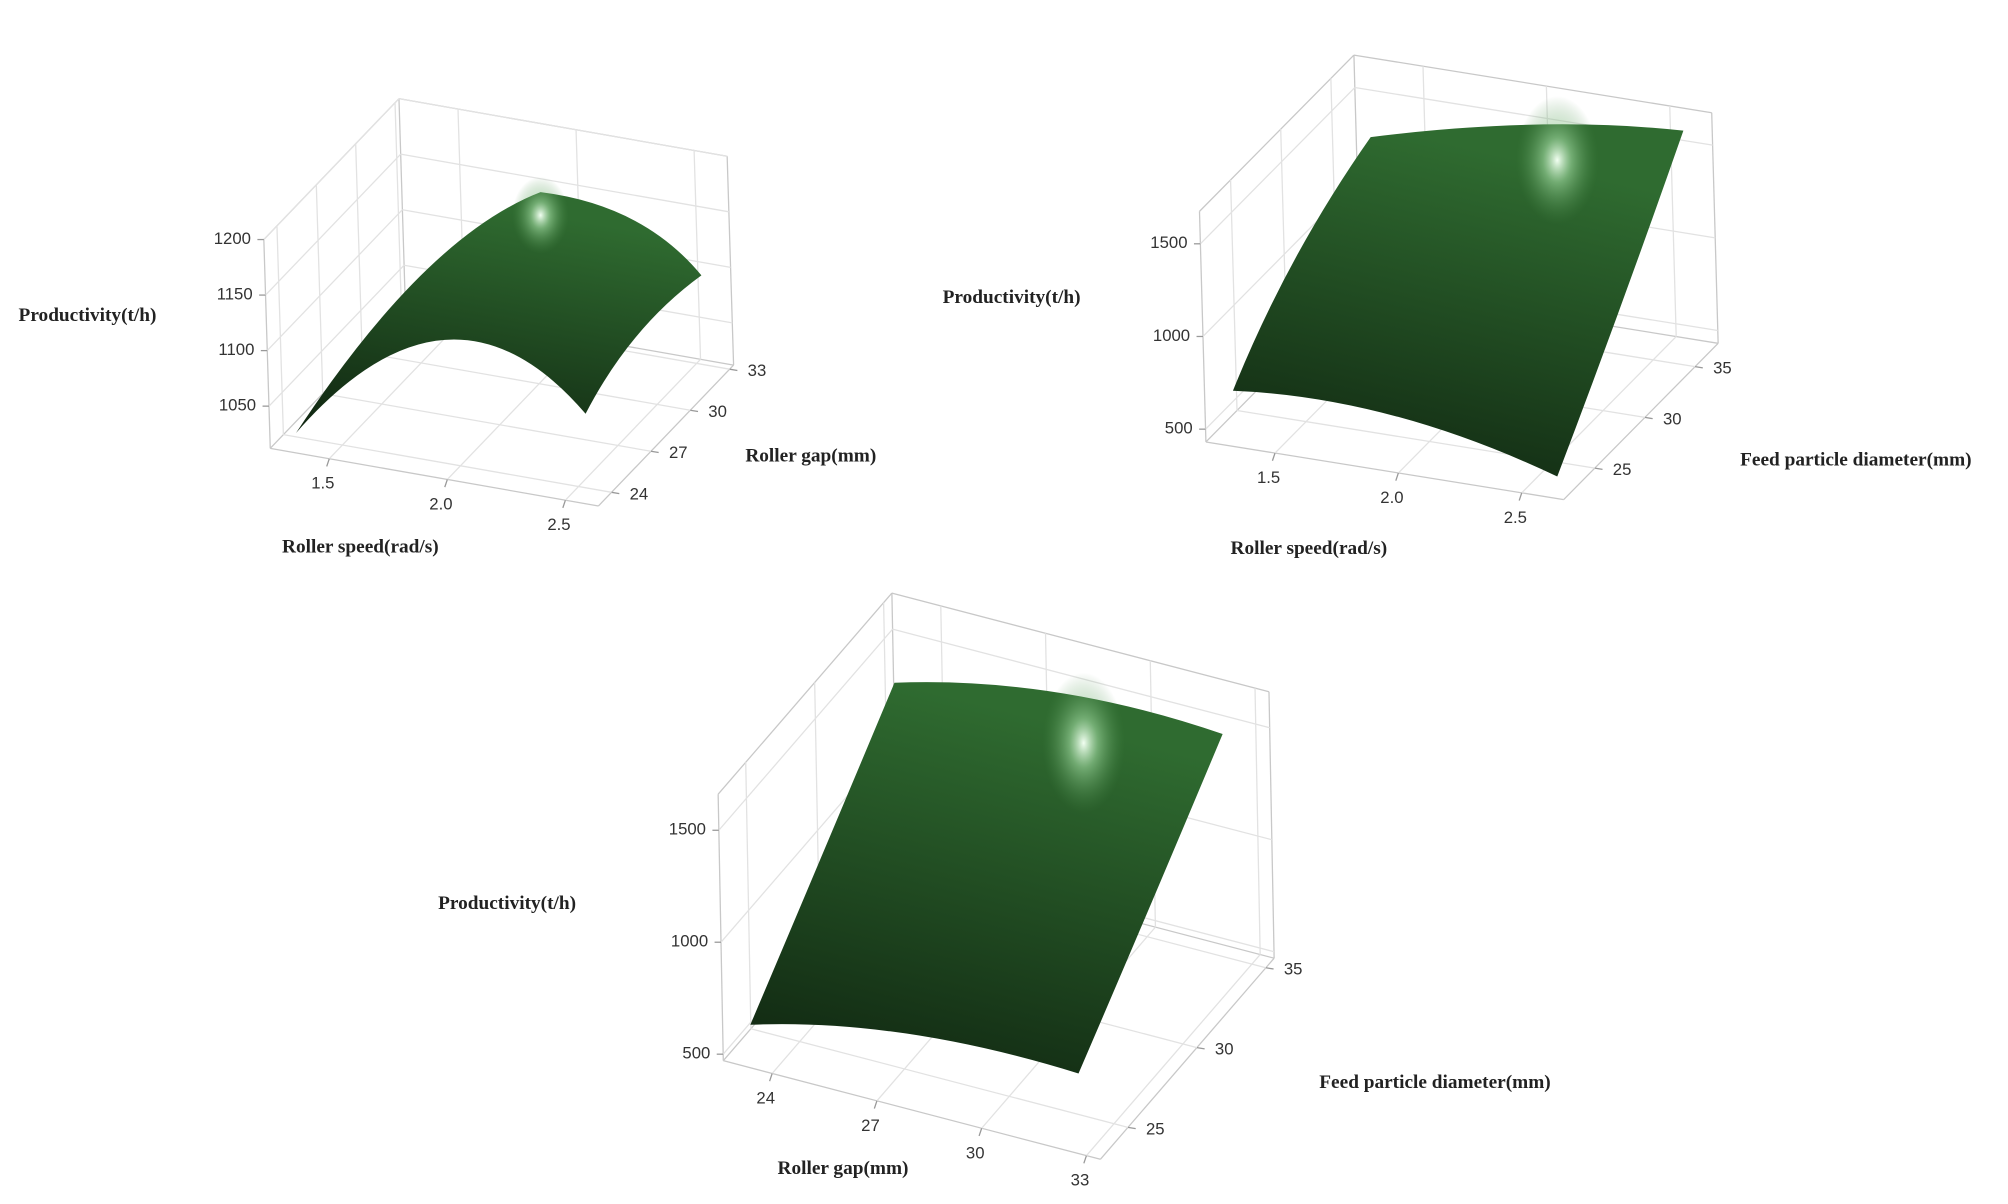 The width and height of the screenshot is (2008, 1204). What do you see at coordinates (678, 452) in the screenshot?
I see `y-tick-label: 27` at bounding box center [678, 452].